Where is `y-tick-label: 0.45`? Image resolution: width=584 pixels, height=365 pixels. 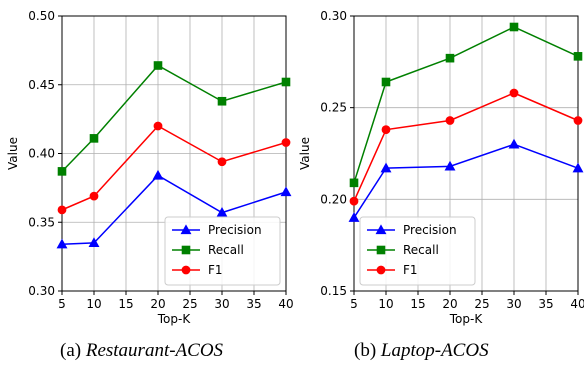 y-tick-label: 0.45 is located at coordinates (41, 85).